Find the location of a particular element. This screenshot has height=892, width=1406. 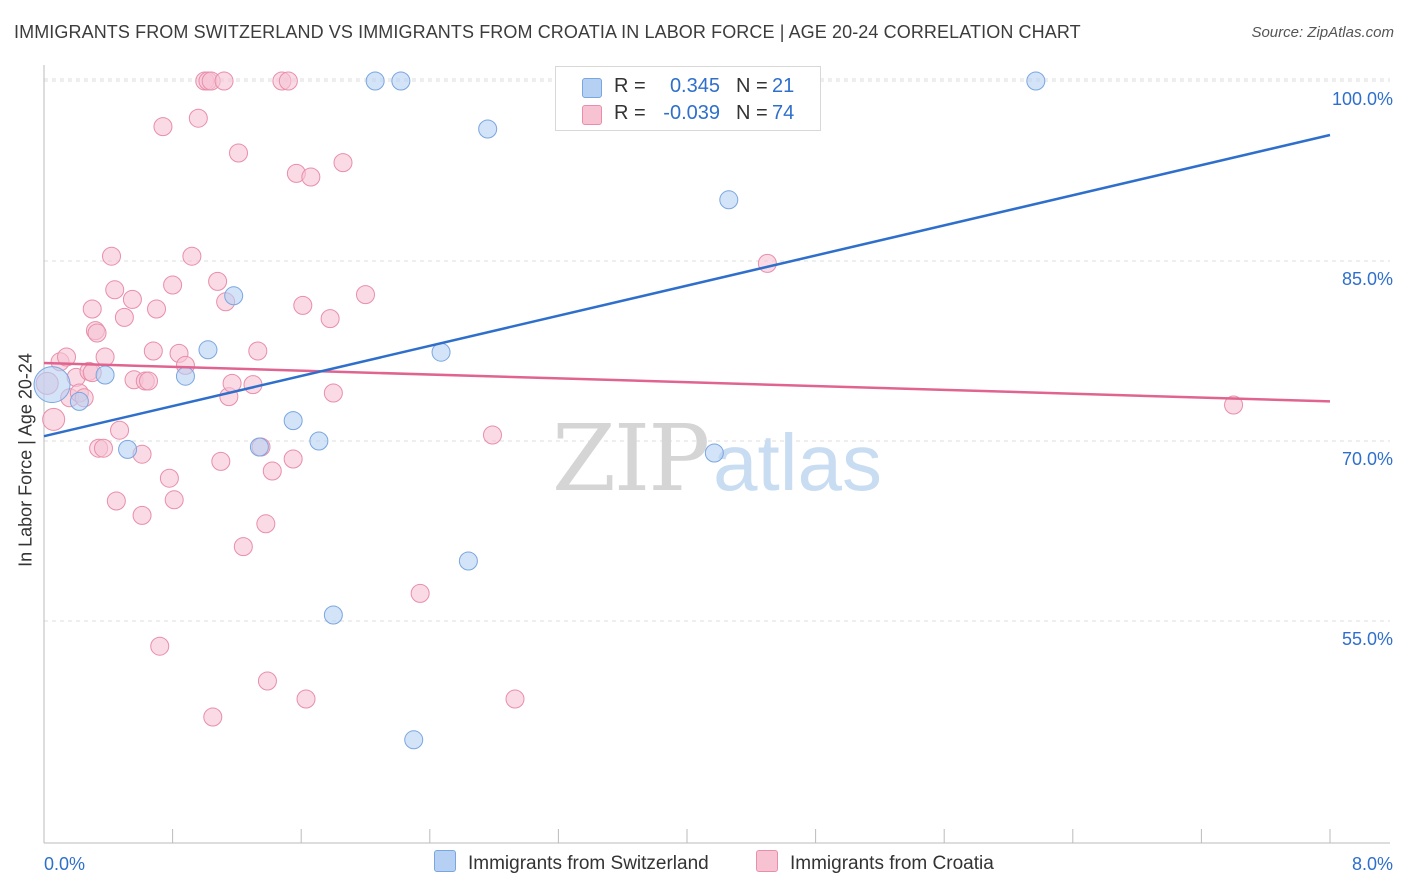

watermark: ZIP atlas is located at coordinates (717, 458).